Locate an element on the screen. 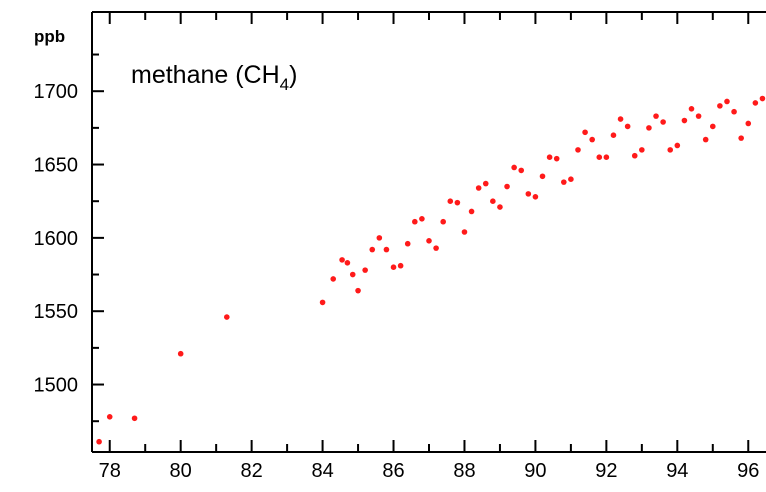  y-tick-label-1600: 1600 is located at coordinates (56, 239).